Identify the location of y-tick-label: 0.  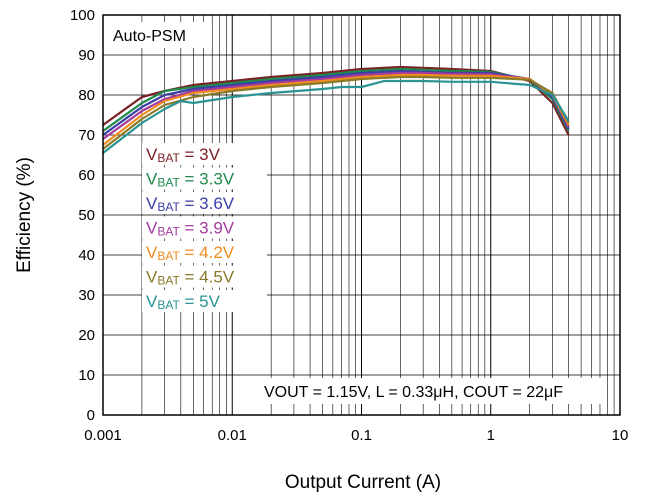
(91, 415).